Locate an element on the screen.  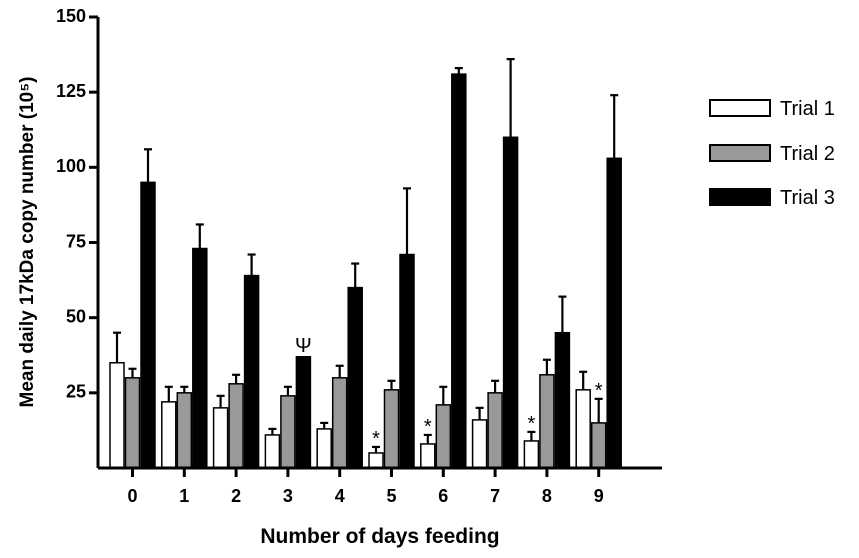
x-tick-label-8: 8 is located at coordinates (547, 496).